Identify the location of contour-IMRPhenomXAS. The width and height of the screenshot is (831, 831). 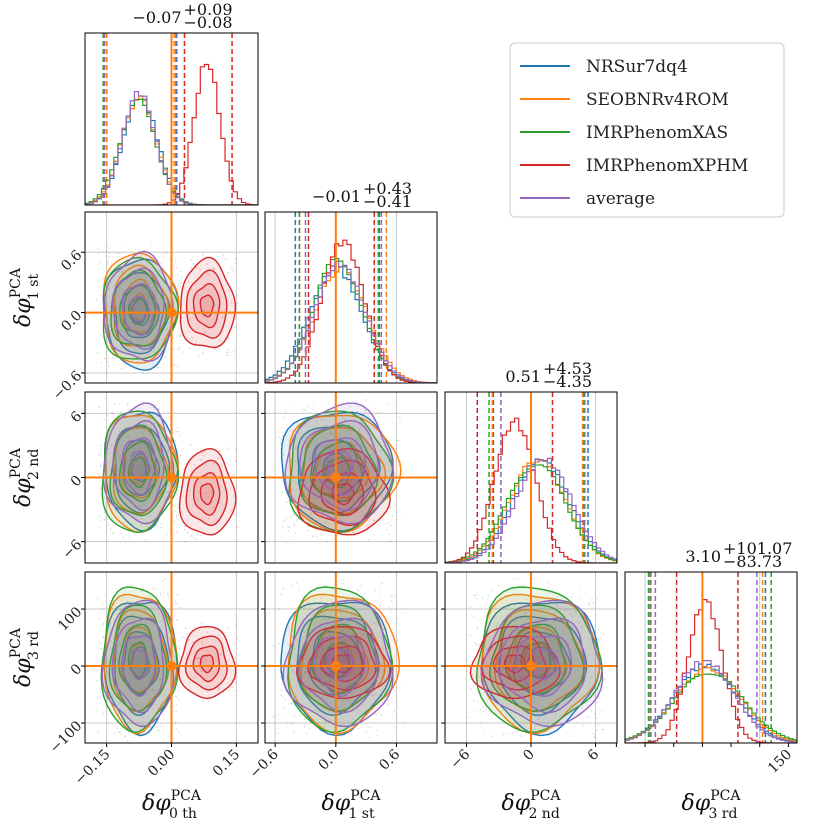
(339, 470).